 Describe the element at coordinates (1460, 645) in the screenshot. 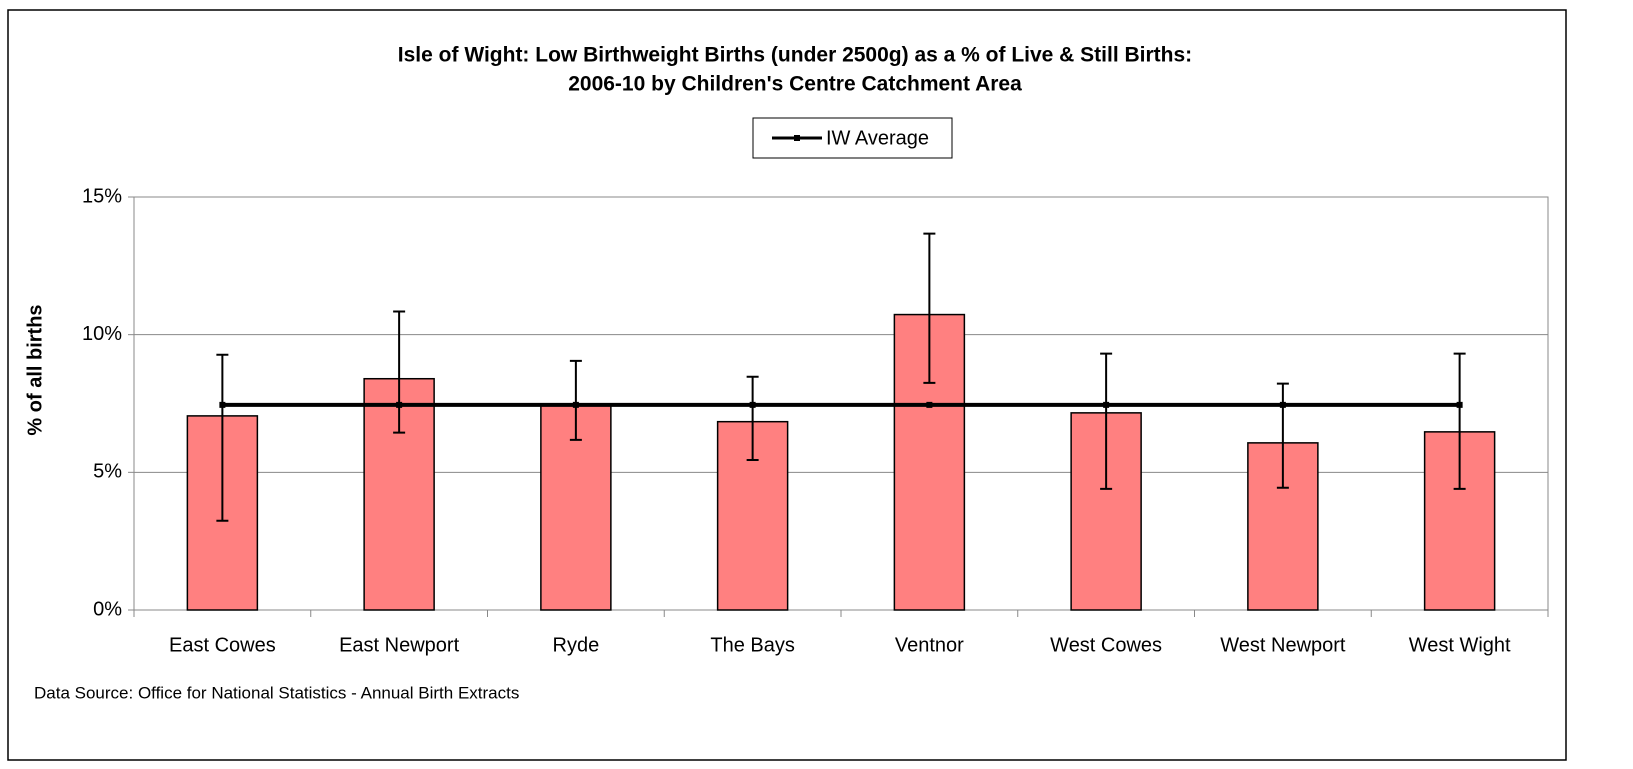

I see `x-tick-label: West Wight` at that location.